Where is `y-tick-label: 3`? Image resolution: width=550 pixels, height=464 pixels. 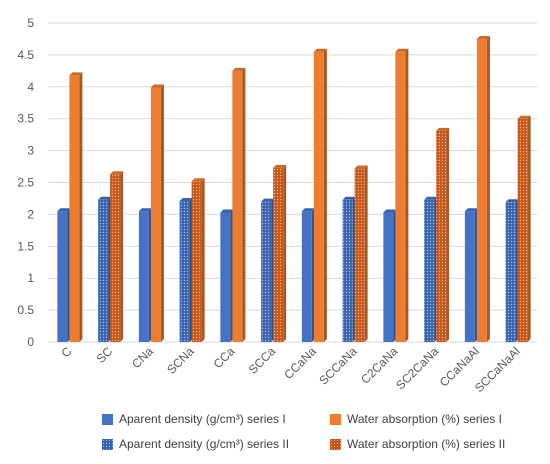
y-tick-label: 3 is located at coordinates (30, 151).